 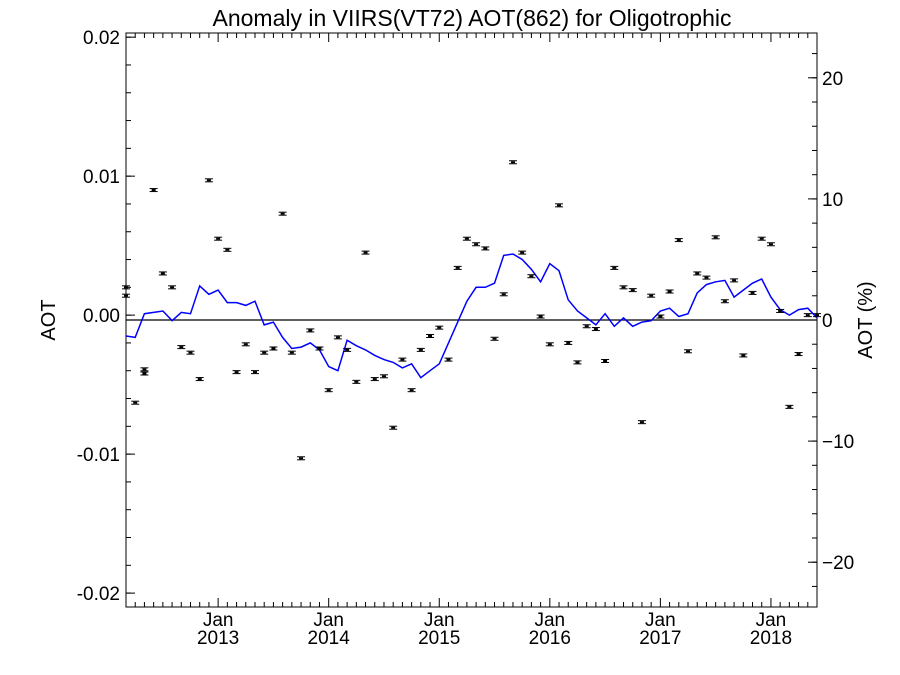 I want to click on x-tick-label-year: 2017, so click(x=660, y=638).